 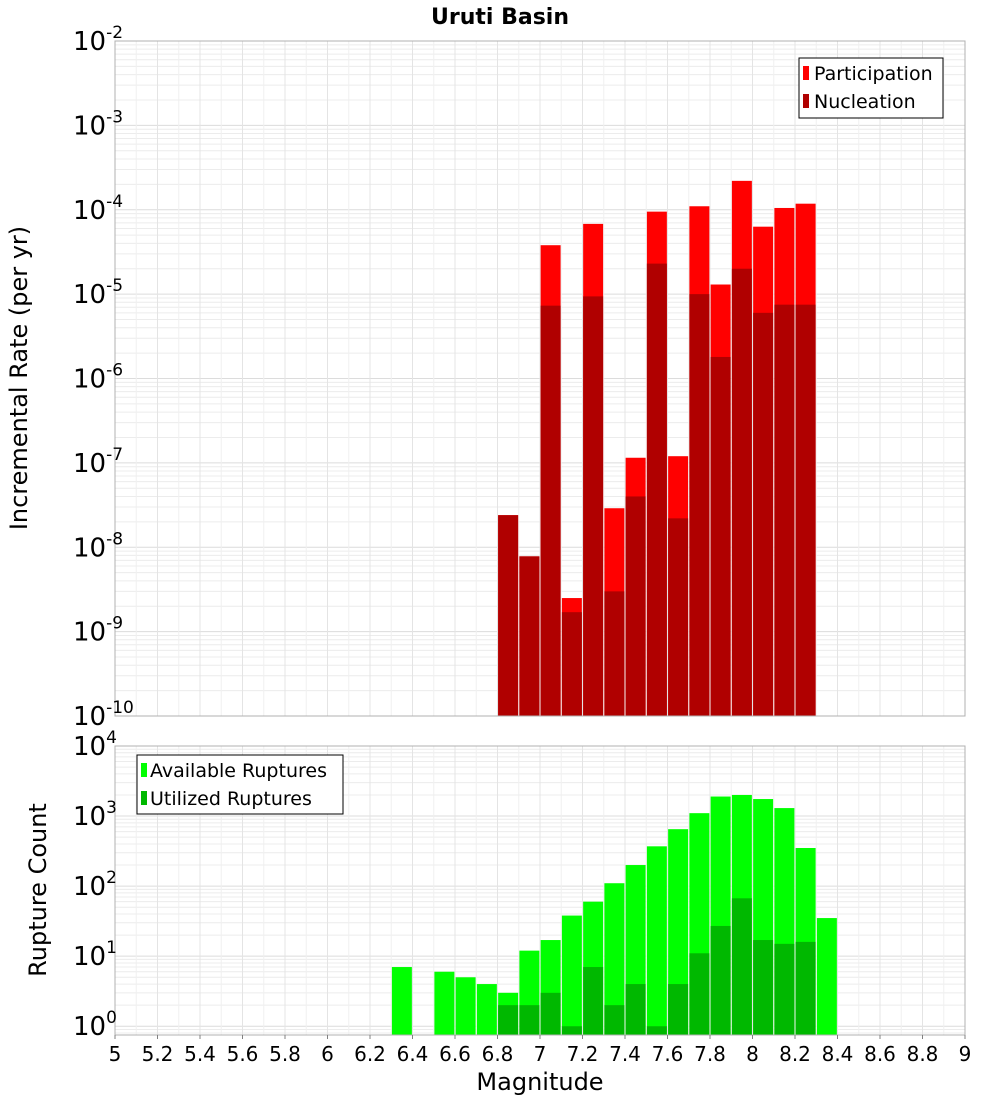 I want to click on top-y-axis-title: Incremental Rate (per yr), so click(x=19, y=378).